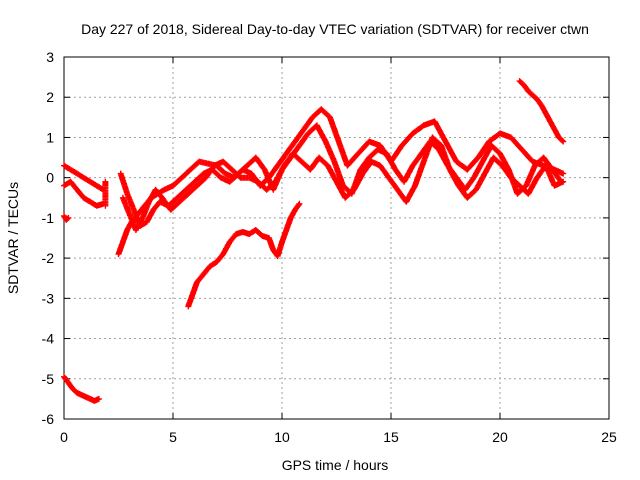 The width and height of the screenshot is (640, 480). What do you see at coordinates (48, 298) in the screenshot?
I see `y-tick-label: -3` at bounding box center [48, 298].